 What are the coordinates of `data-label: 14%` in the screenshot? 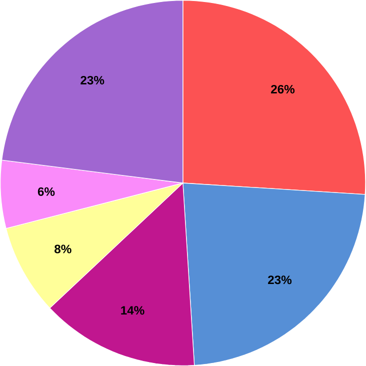 It's located at (132, 310).